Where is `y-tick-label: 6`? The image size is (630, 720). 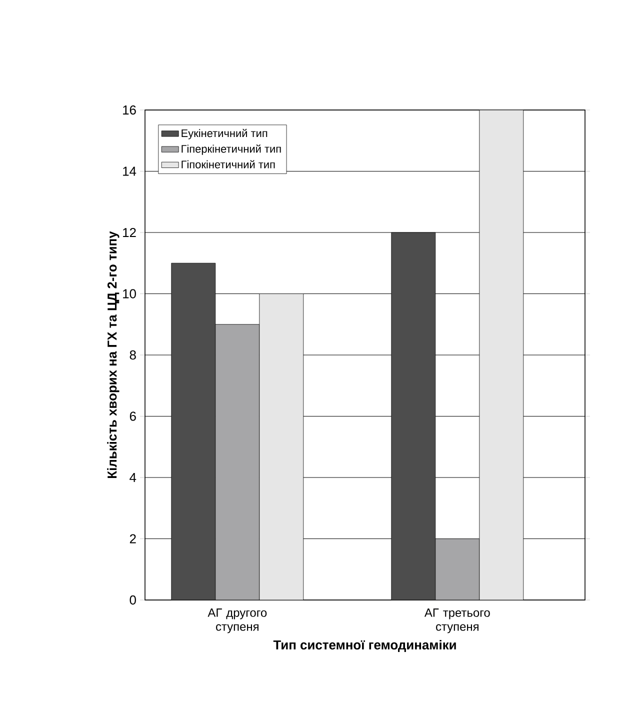 y-tick-label: 6 is located at coordinates (133, 416).